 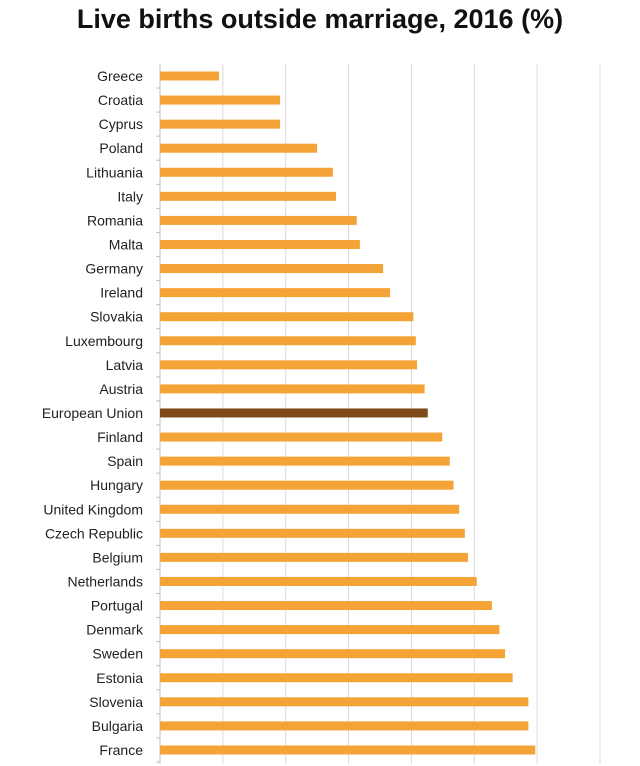 I want to click on category-label: Luxembourg, so click(x=104, y=341).